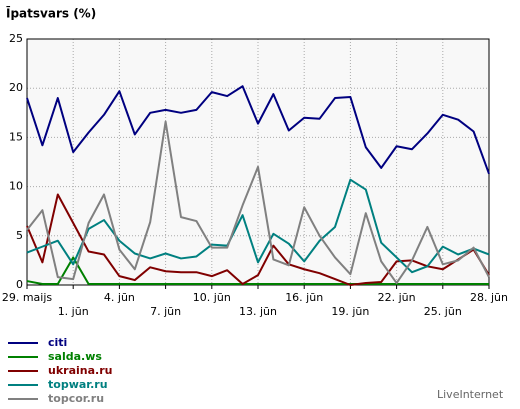  Describe the element at coordinates (75, 356) in the screenshot. I see `legend-label: salda.ws` at that location.